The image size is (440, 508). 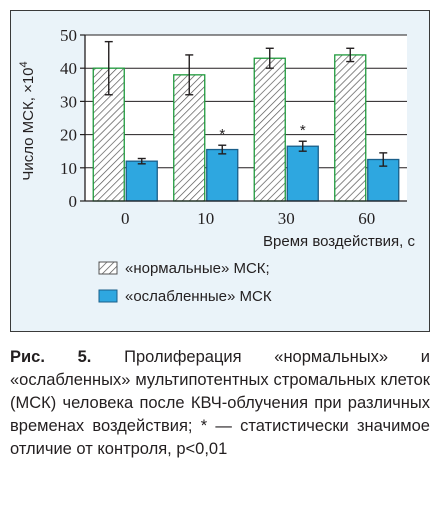 I want to click on x-tick-label: 60, so click(x=366, y=218).